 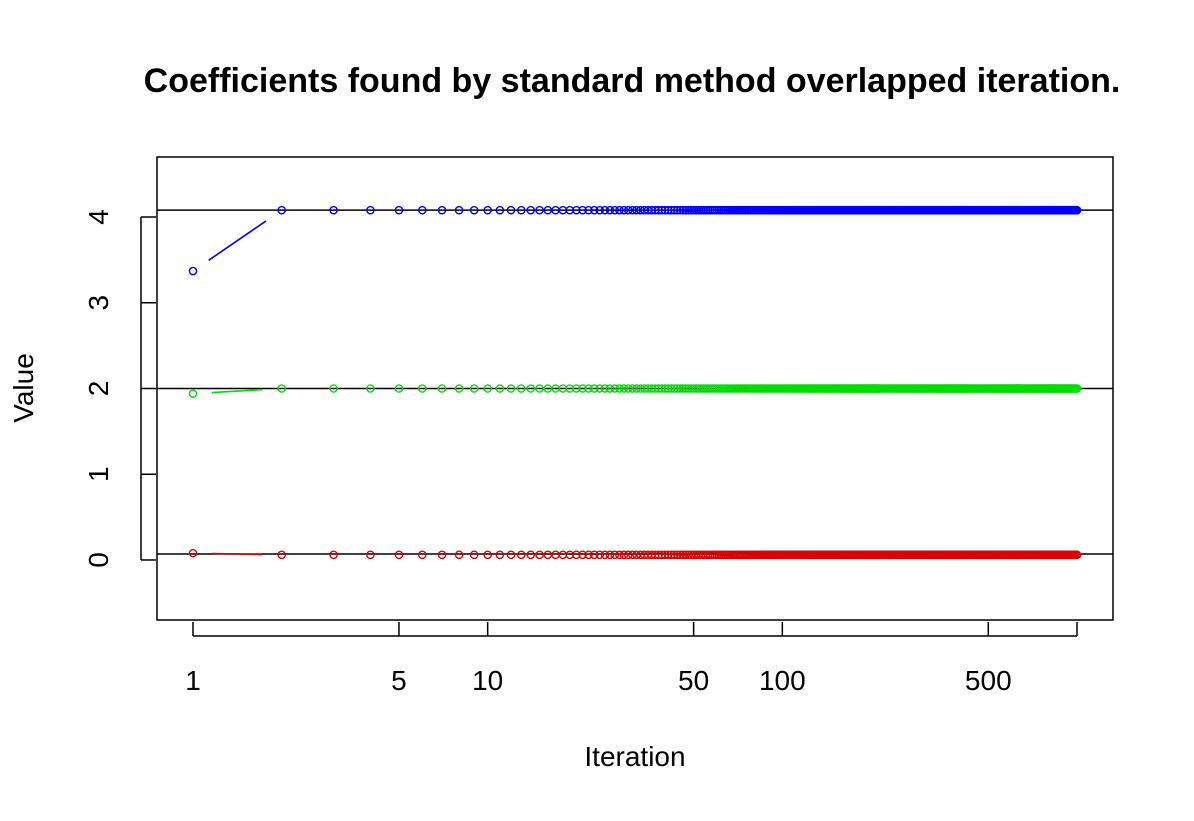 What do you see at coordinates (399, 680) in the screenshot?
I see `x-tick-label: 5` at bounding box center [399, 680].